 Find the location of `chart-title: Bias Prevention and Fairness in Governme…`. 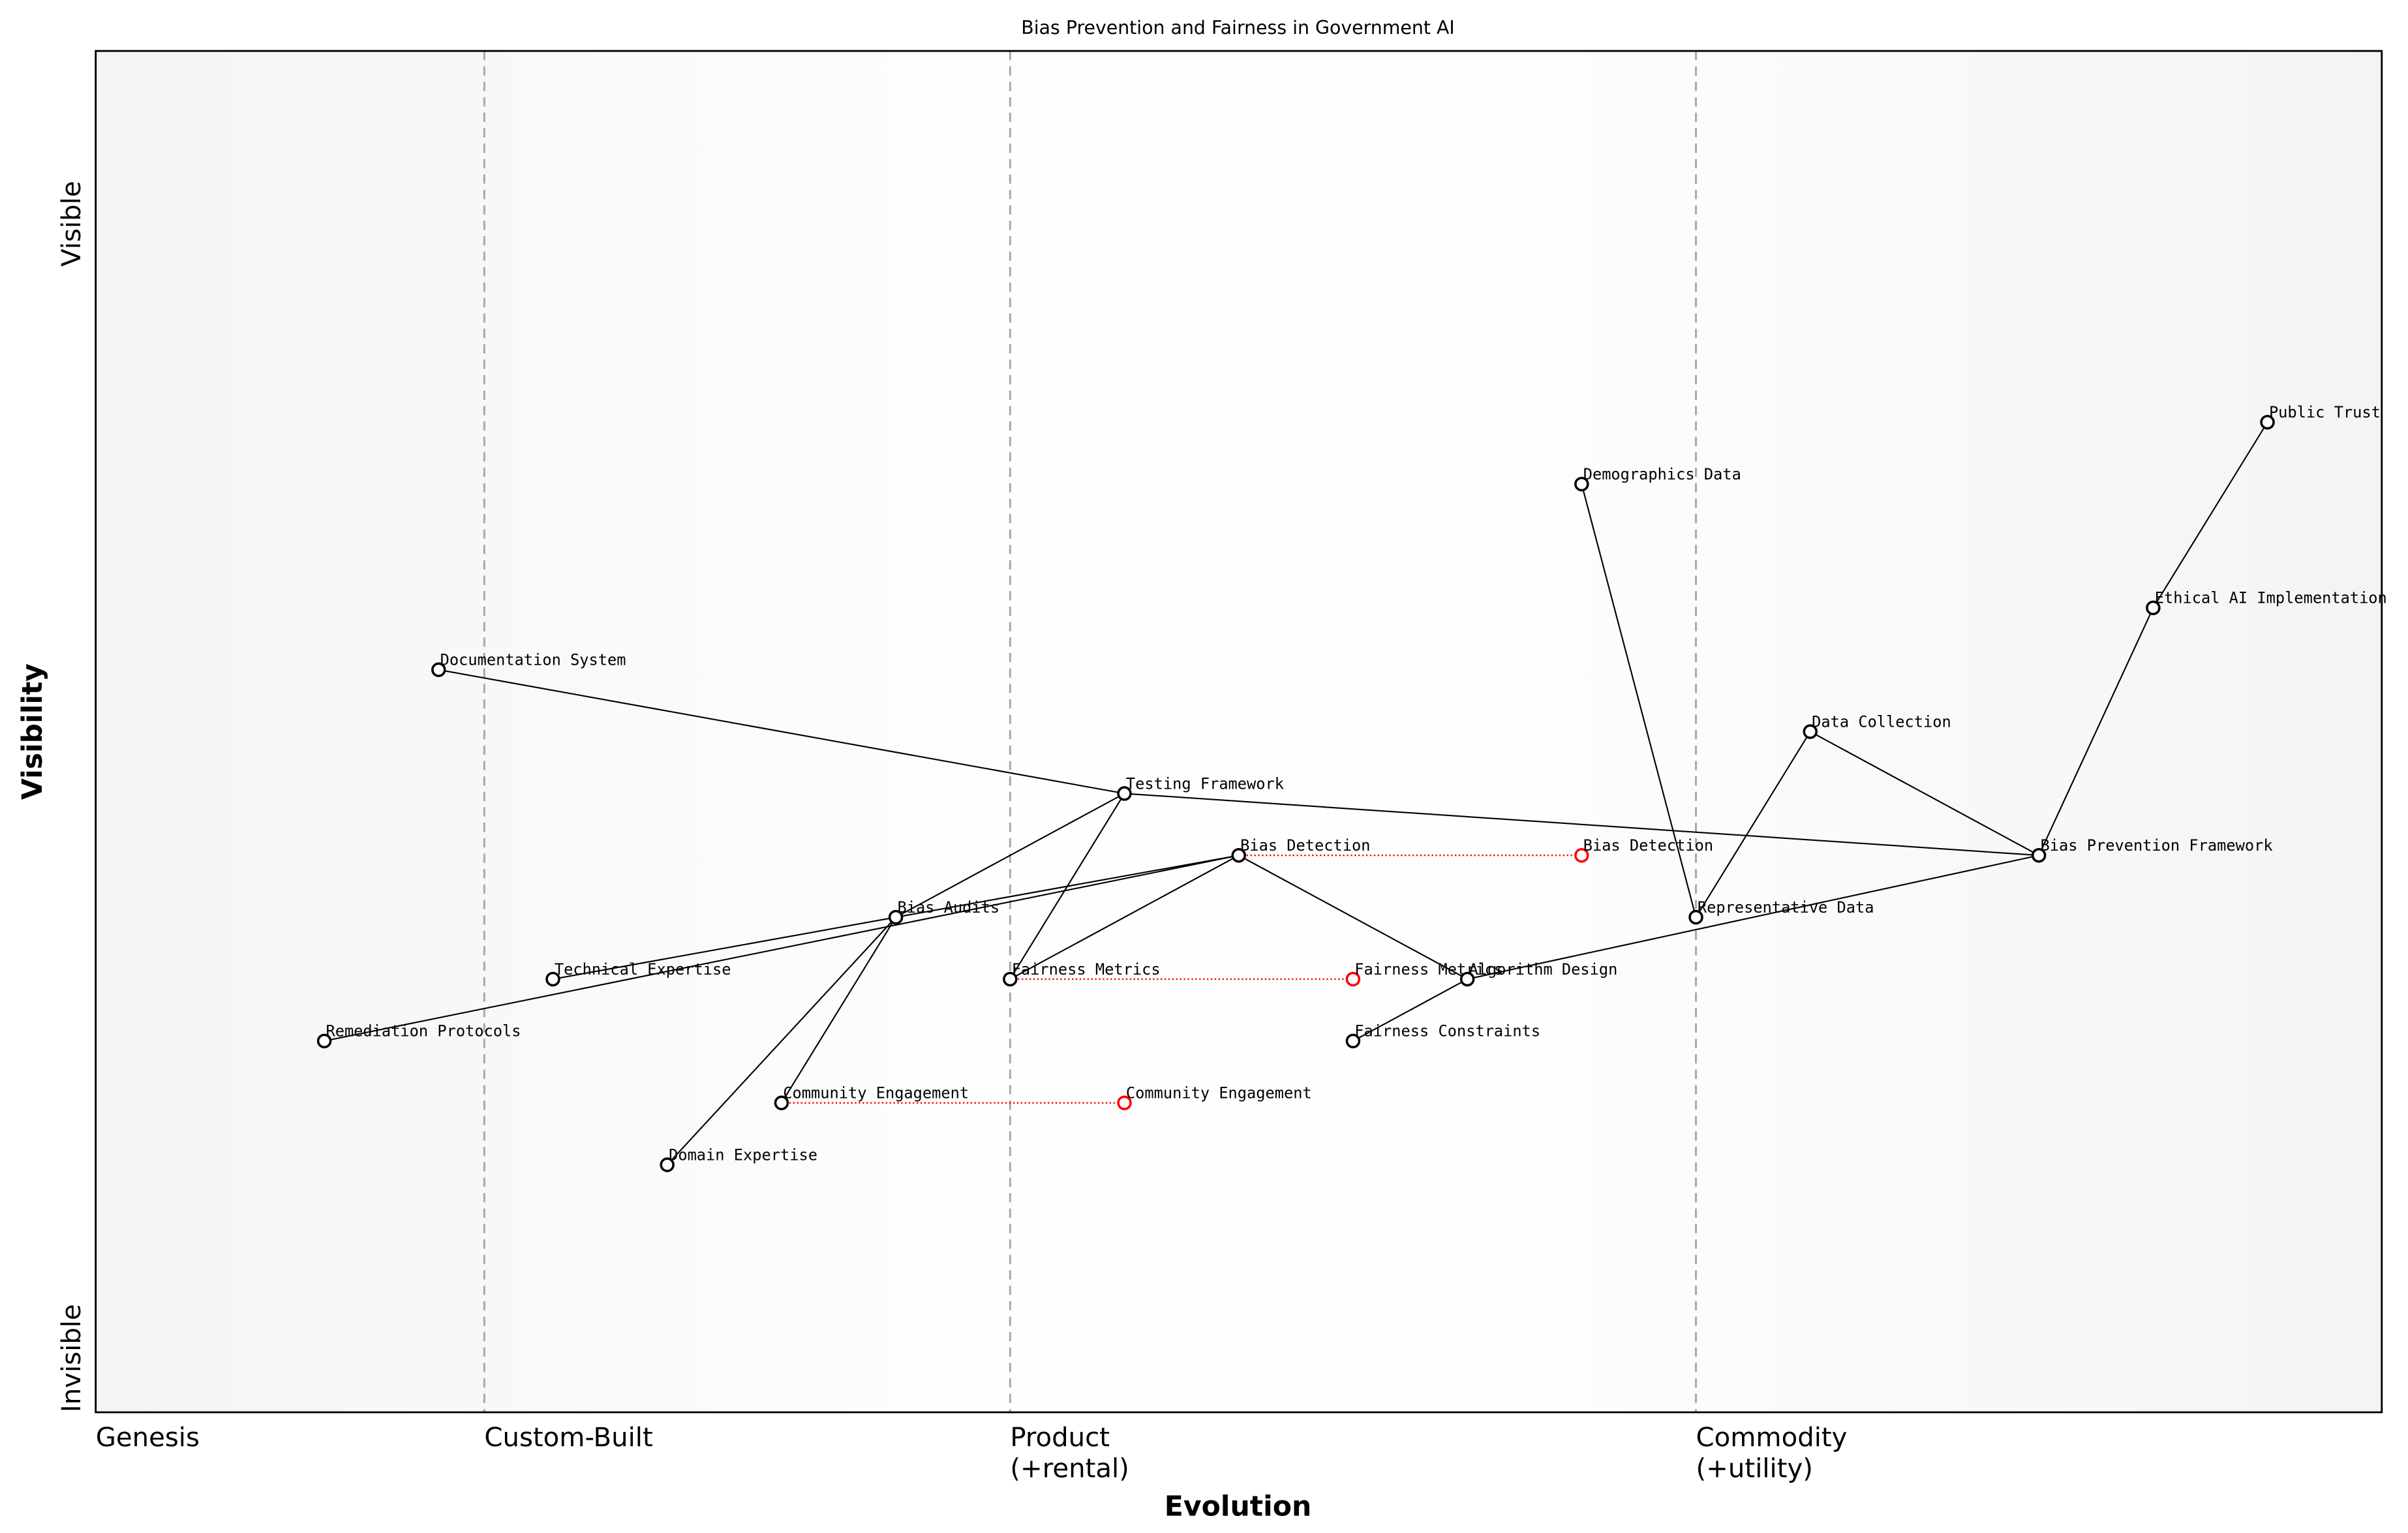

chart-title: Bias Prevention and Fairness in Governme… is located at coordinates (1237, 27).